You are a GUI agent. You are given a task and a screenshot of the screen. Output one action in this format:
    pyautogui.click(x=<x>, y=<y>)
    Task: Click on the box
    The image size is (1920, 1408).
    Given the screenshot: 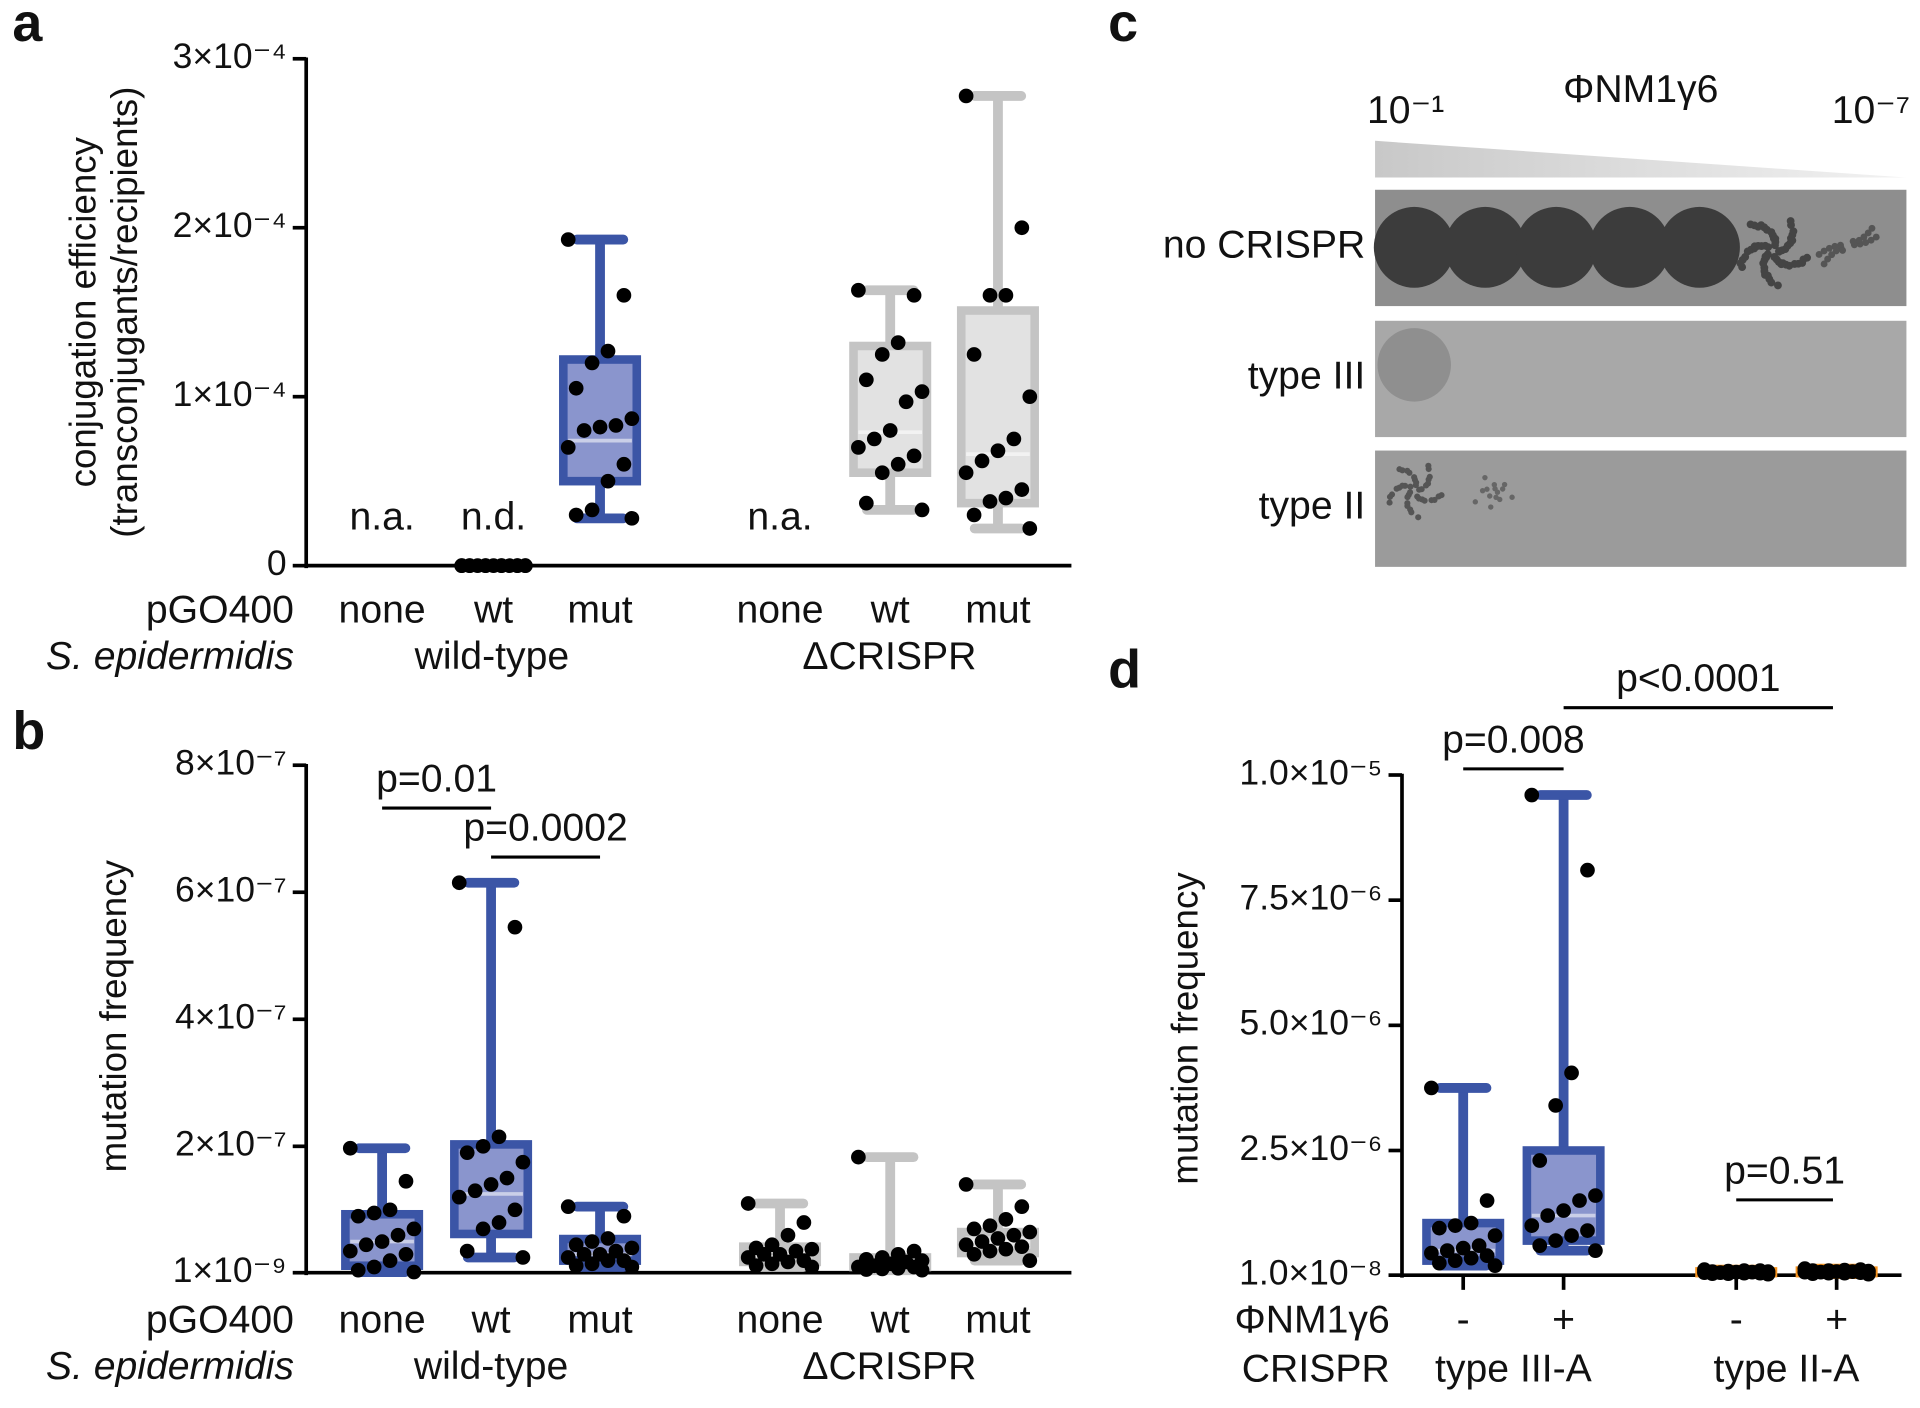 What is the action you would take?
    pyautogui.click(x=890, y=409)
    